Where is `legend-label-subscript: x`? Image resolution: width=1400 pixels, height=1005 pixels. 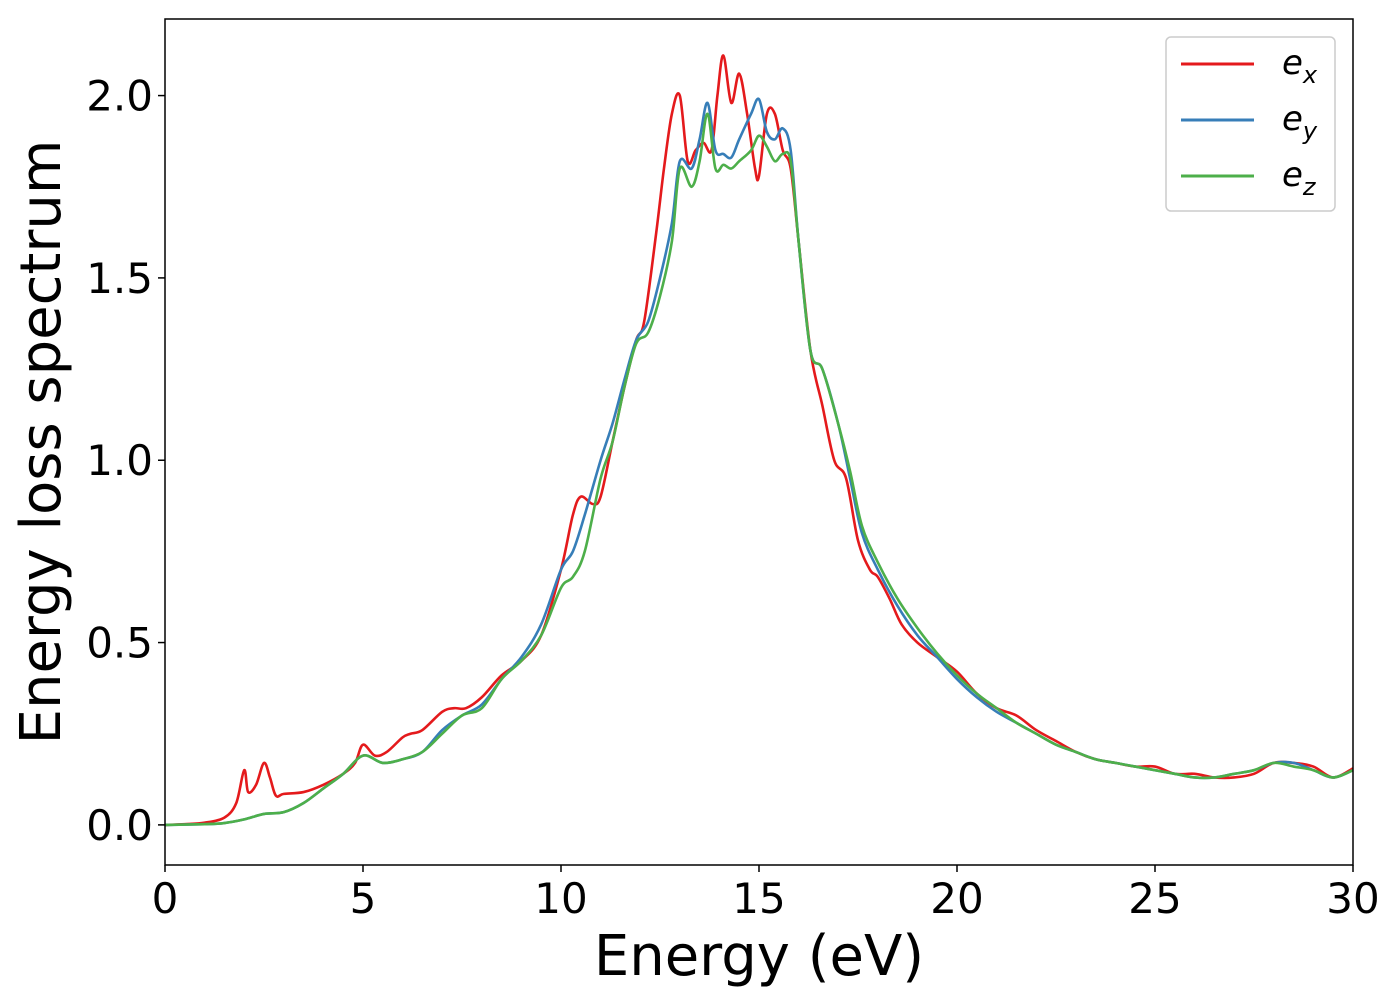 legend-label-subscript: x is located at coordinates (1310, 75).